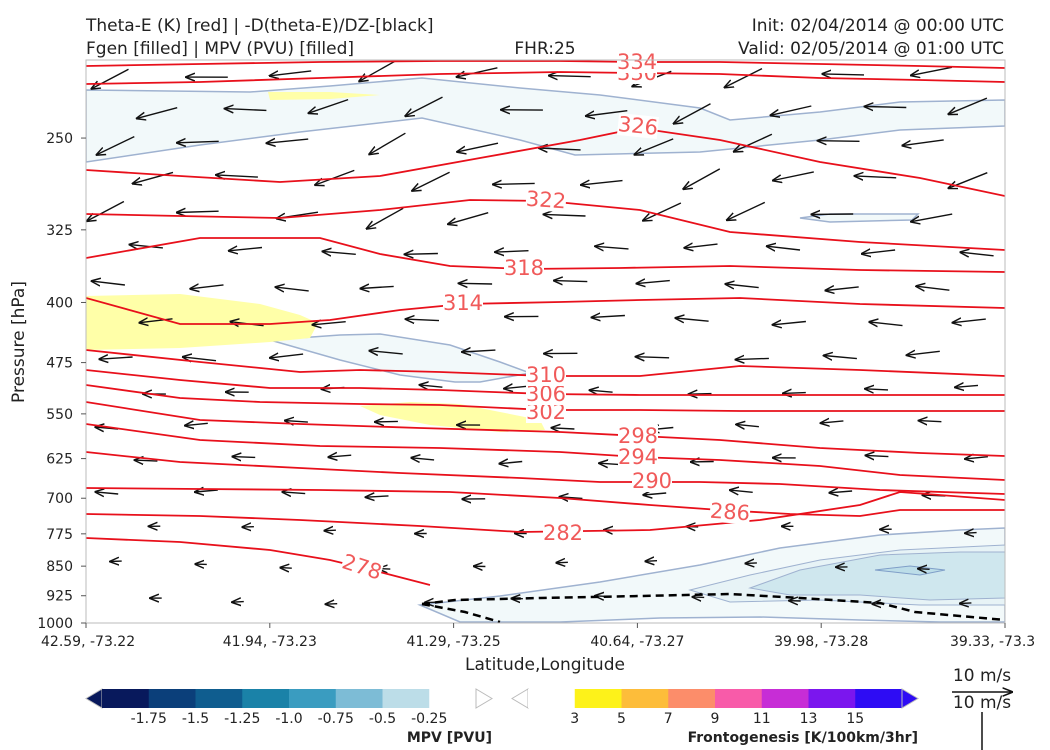  I want to click on y-axis-label: Pressure [hPa], so click(19, 342).